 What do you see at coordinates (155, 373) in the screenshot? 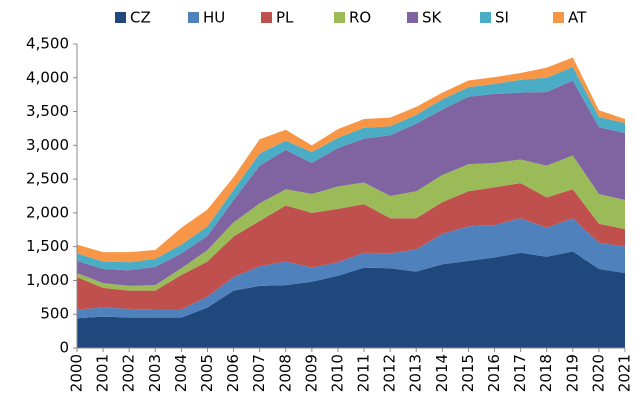
I see `x-tick-label: 2003` at bounding box center [155, 373].